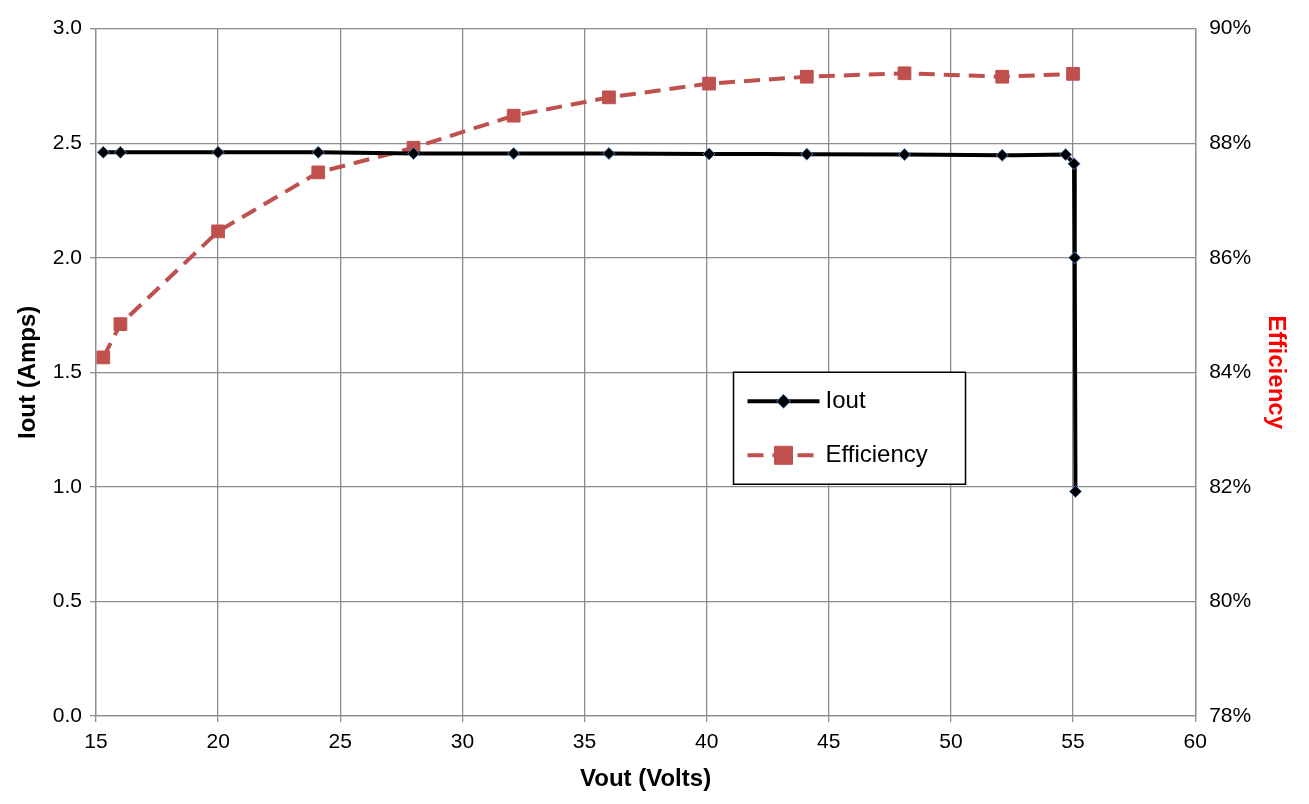 This screenshot has width=1309, height=804. Describe the element at coordinates (67, 371) in the screenshot. I see `y-tick-label: 1.5` at that location.